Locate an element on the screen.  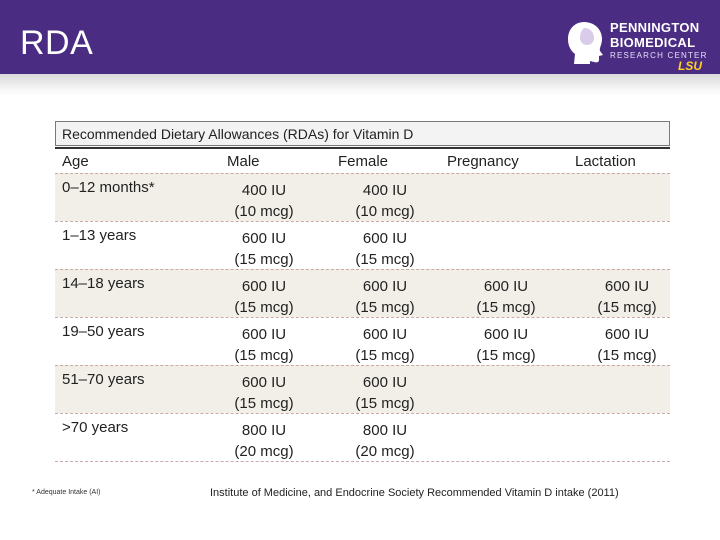
male-iu: 800 IU is located at coordinates (264, 430).